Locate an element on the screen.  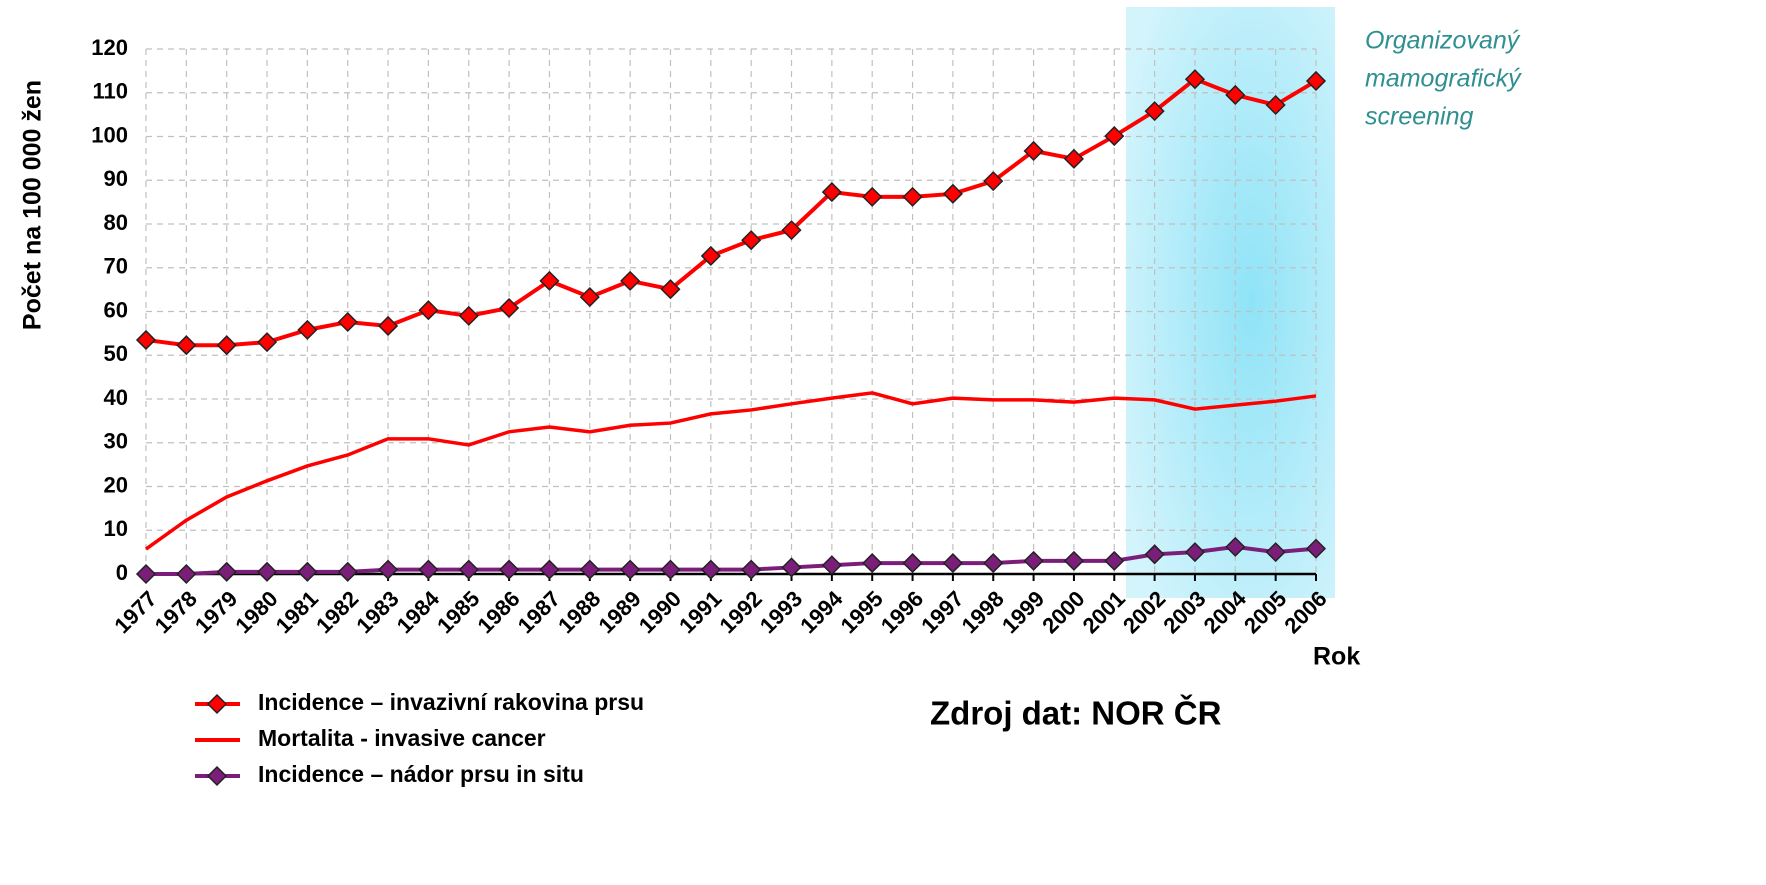
x-tick-label: 1997 is located at coordinates (942, 612).